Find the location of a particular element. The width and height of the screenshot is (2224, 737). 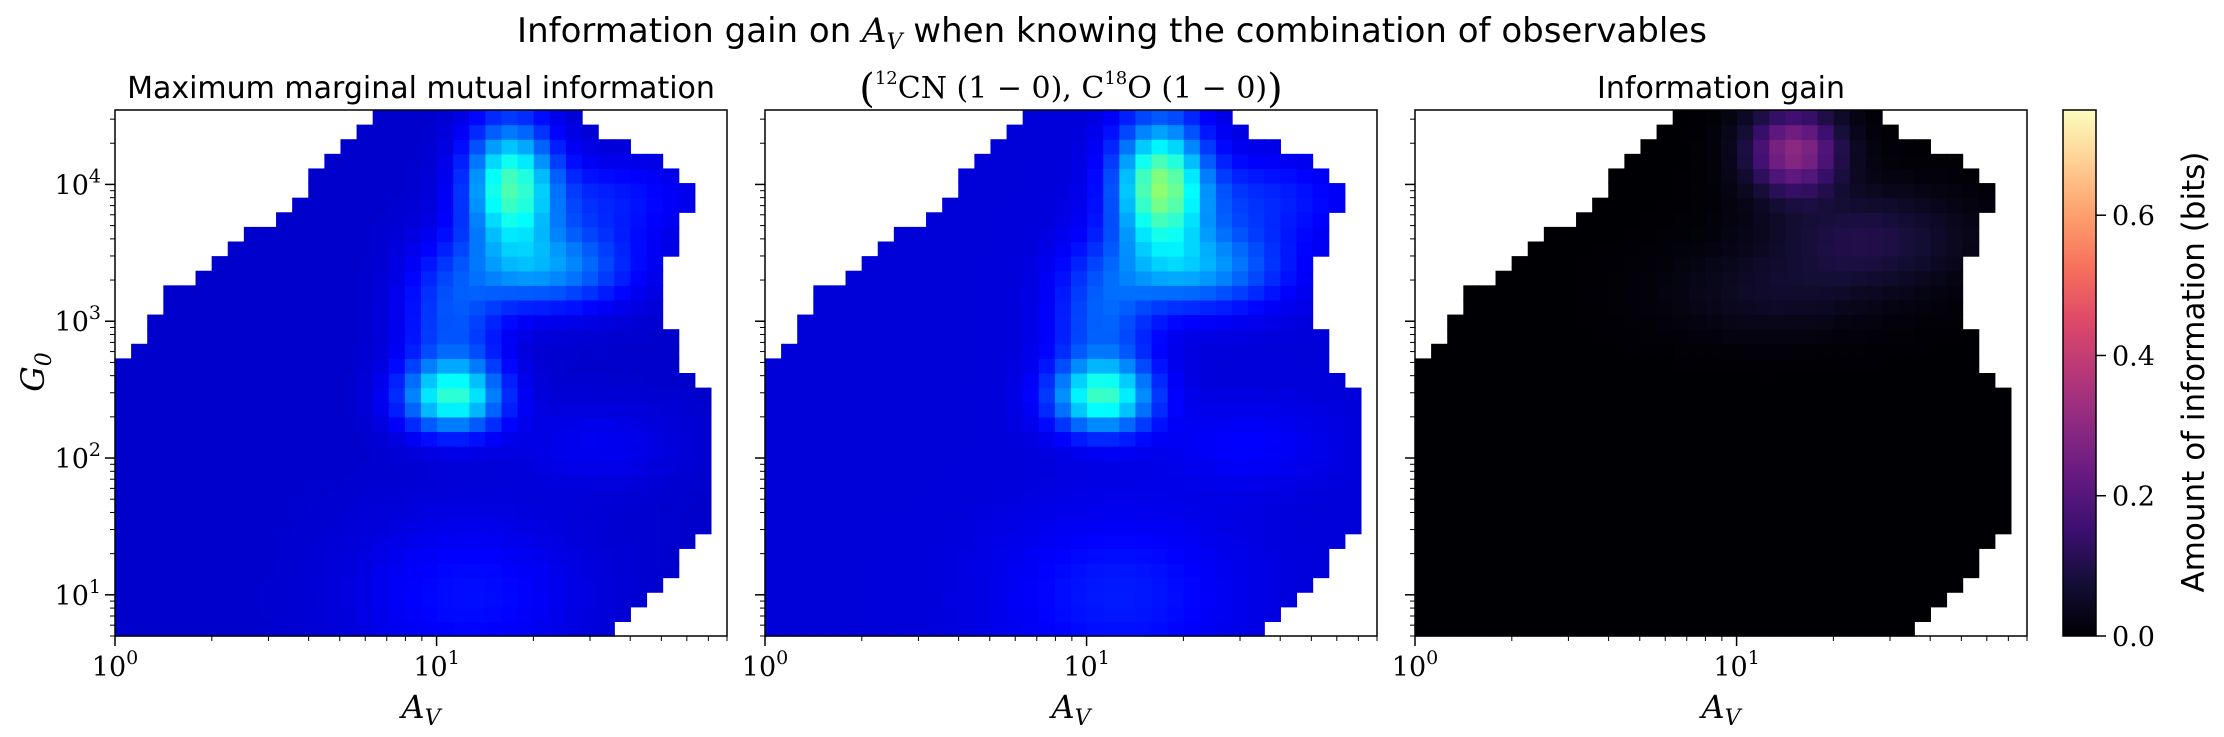

x-tick-label: 100 is located at coordinates (115, 665).